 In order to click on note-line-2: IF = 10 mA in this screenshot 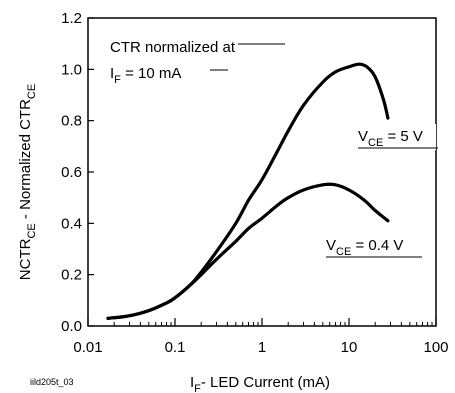, I will do `click(145, 75)`.